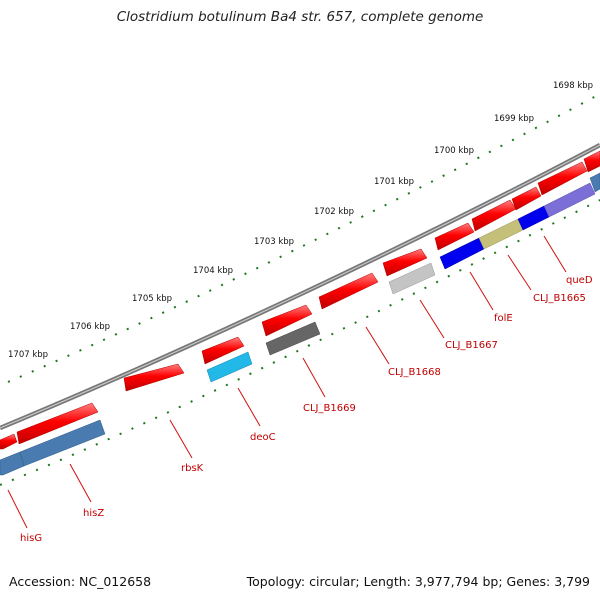  Describe the element at coordinates (519, 272) in the screenshot. I see `leader-CLJ_B1665` at that location.